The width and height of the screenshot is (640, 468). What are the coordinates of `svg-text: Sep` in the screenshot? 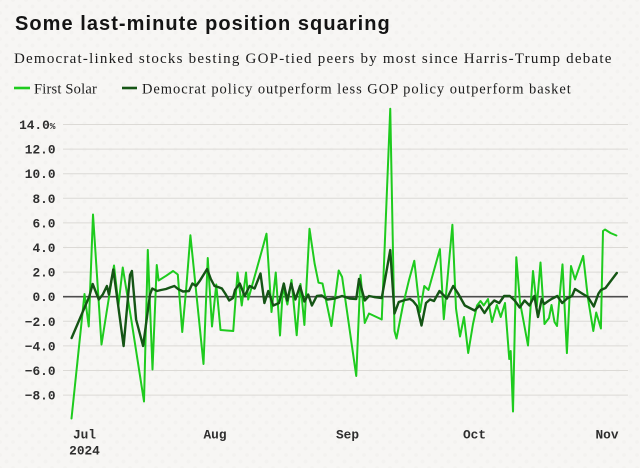 It's located at (347, 435).